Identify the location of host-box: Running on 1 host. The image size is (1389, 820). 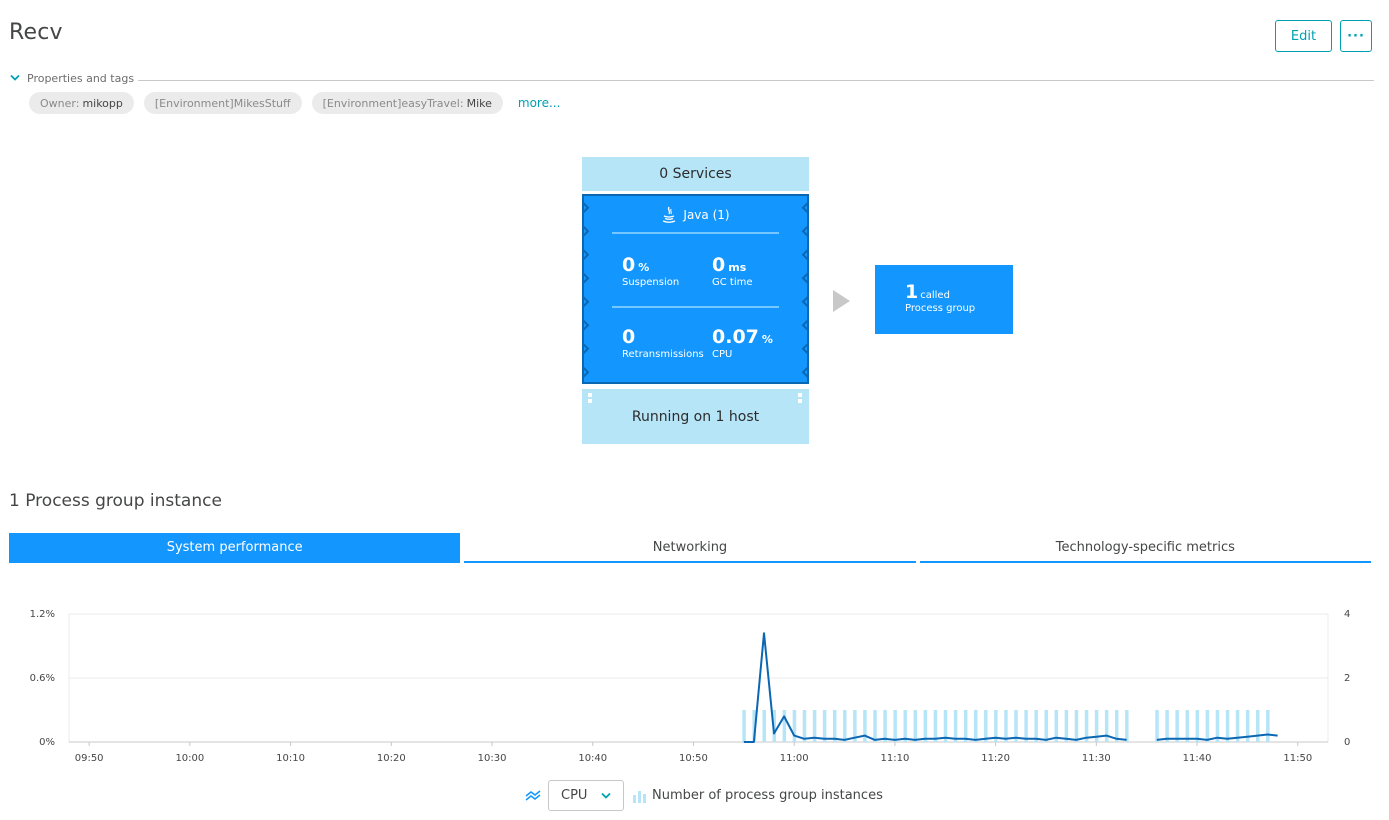
(695, 416).